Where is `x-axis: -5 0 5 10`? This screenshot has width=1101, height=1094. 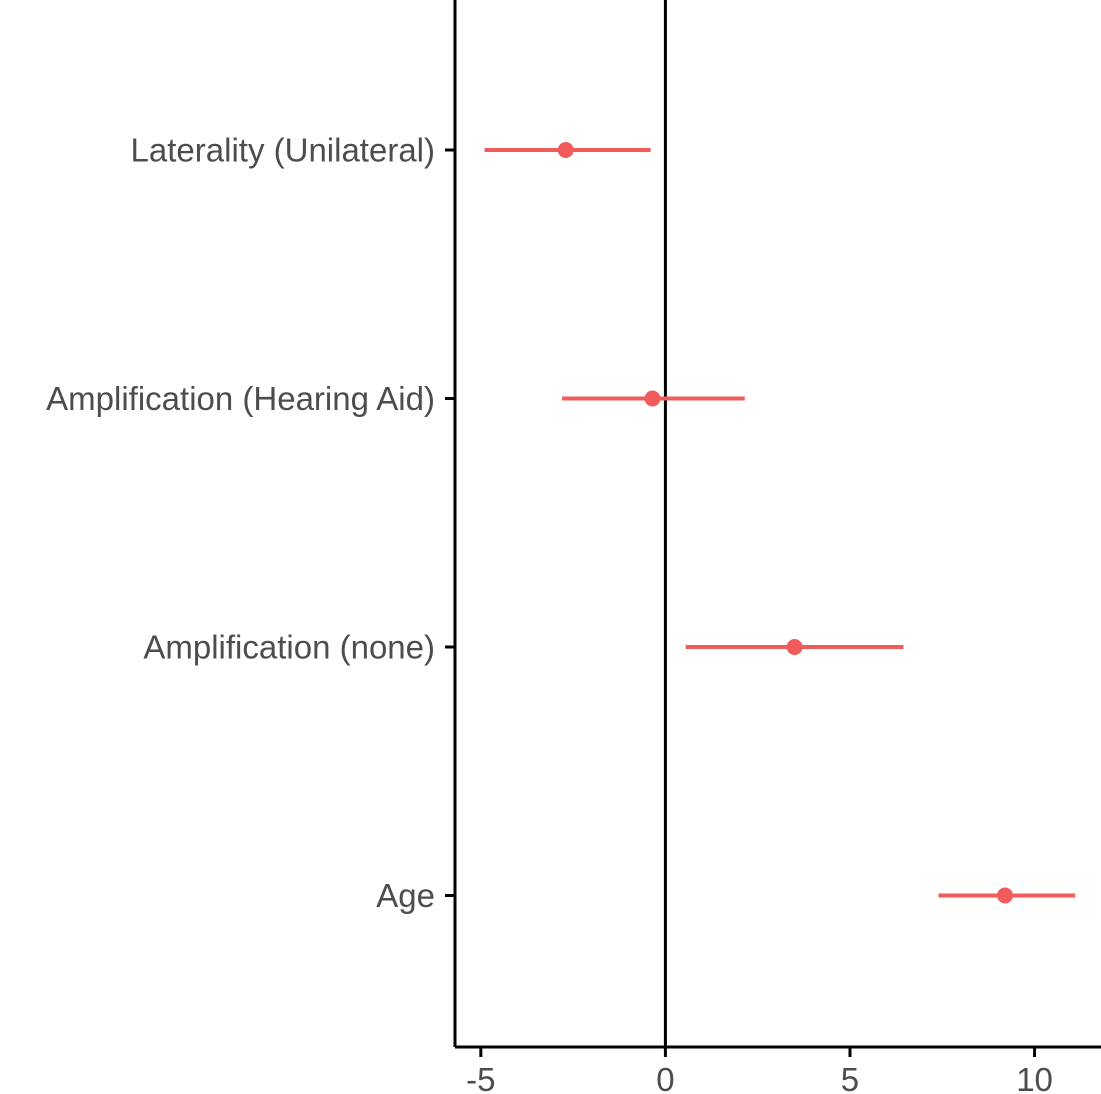 x-axis: -5 0 5 10 is located at coordinates (778, 1069).